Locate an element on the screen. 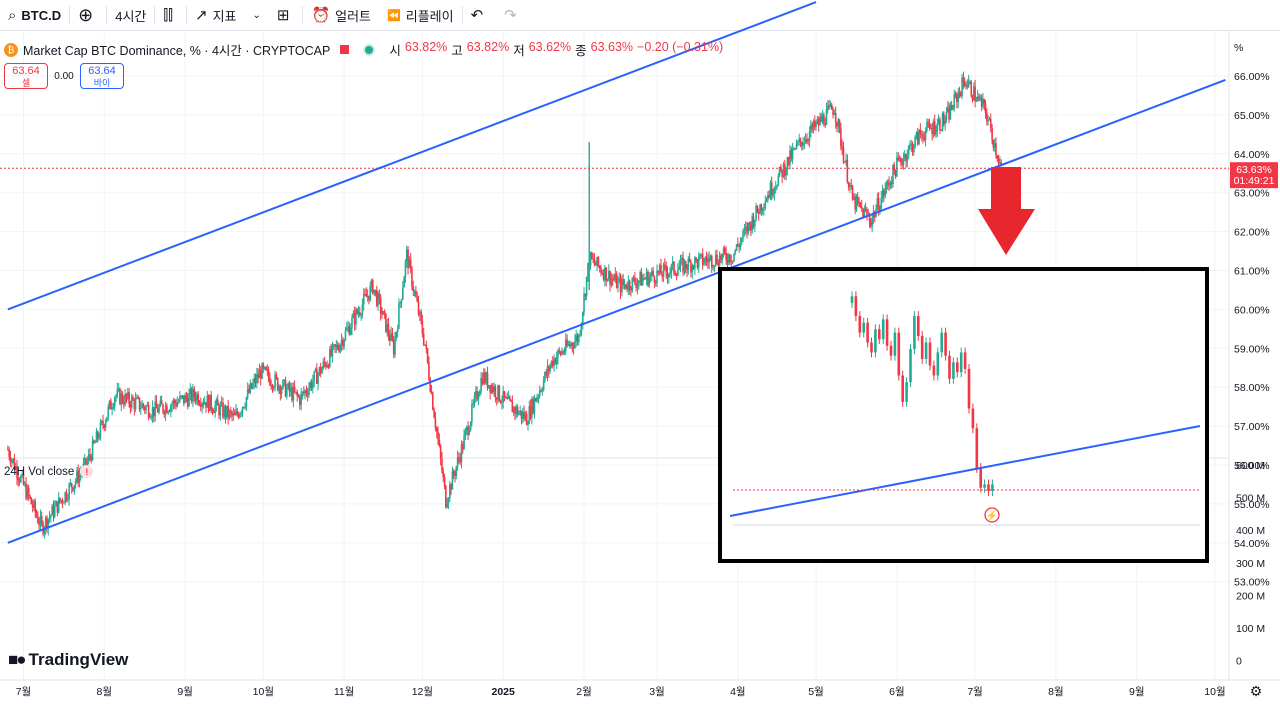  price-tick-label: 64.00% is located at coordinates (1252, 155).